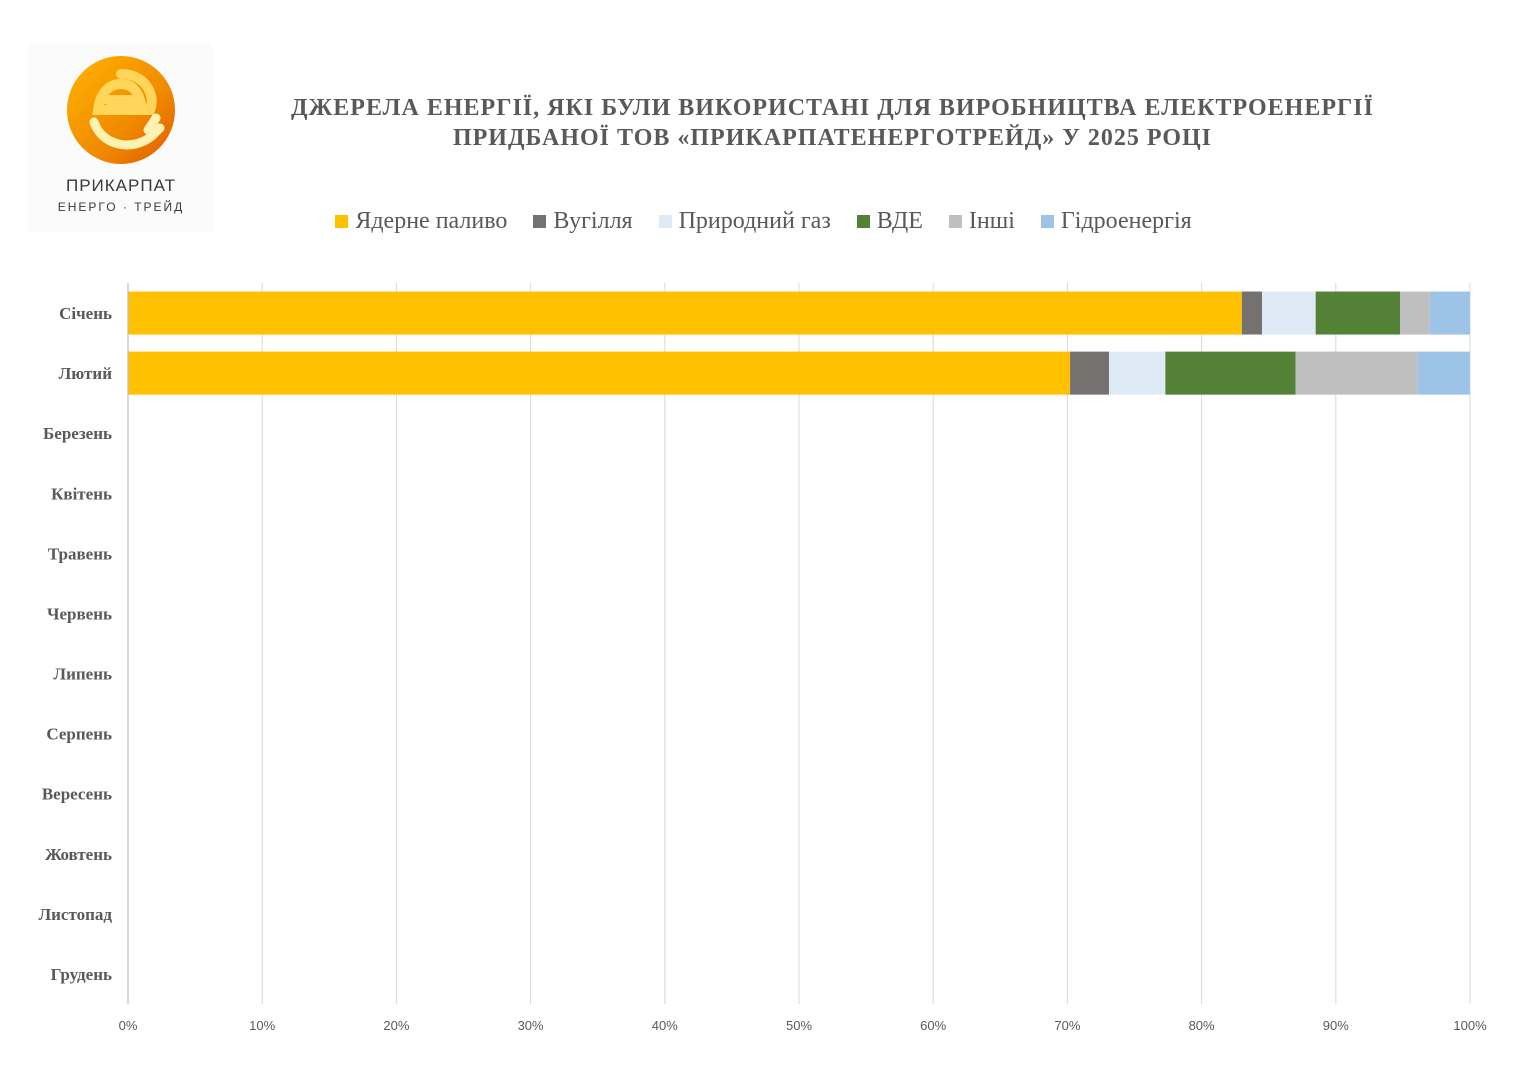 The image size is (1527, 1080). Describe the element at coordinates (531, 1025) in the screenshot. I see `x-tick-label: 30%` at that location.